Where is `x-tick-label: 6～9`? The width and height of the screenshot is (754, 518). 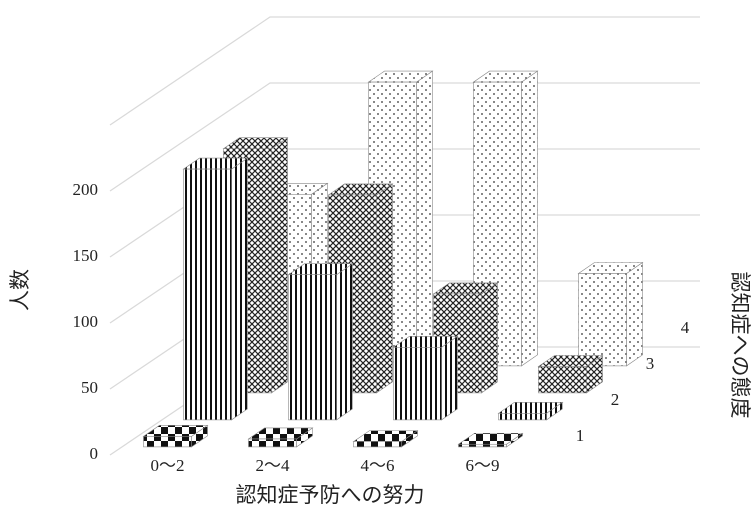 x-tick-label: 6～9 is located at coordinates (483, 465).